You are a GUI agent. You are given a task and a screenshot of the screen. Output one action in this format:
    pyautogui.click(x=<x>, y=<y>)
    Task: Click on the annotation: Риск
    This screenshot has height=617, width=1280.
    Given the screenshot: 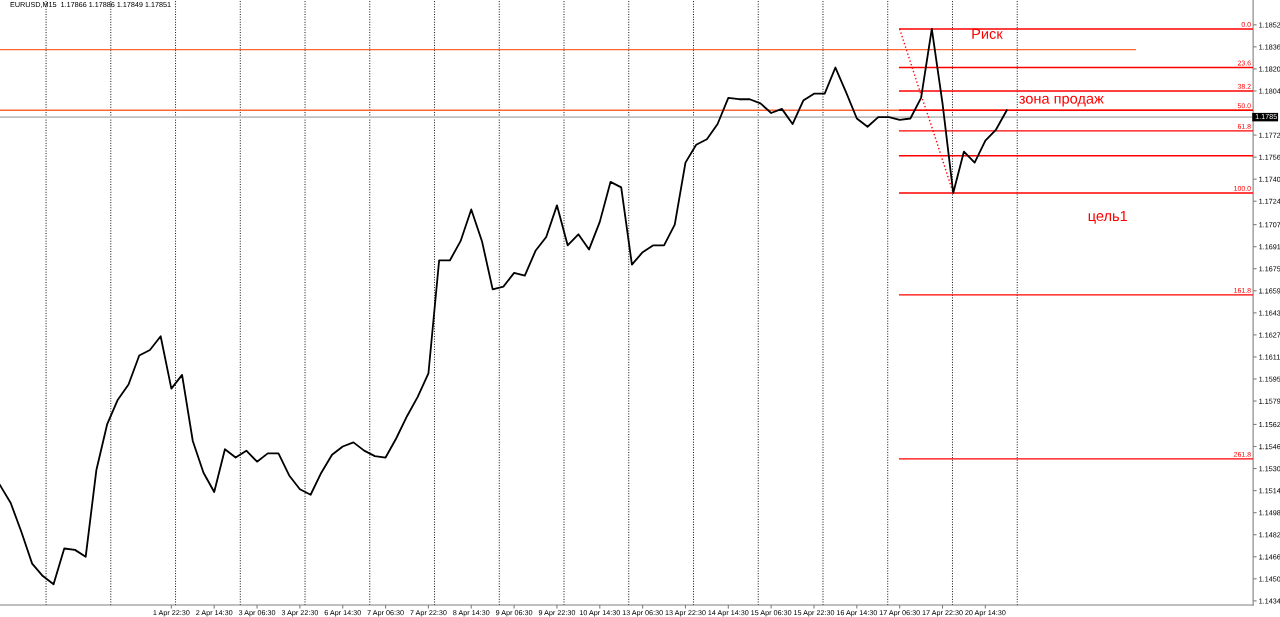 What is the action you would take?
    pyautogui.click(x=987, y=33)
    